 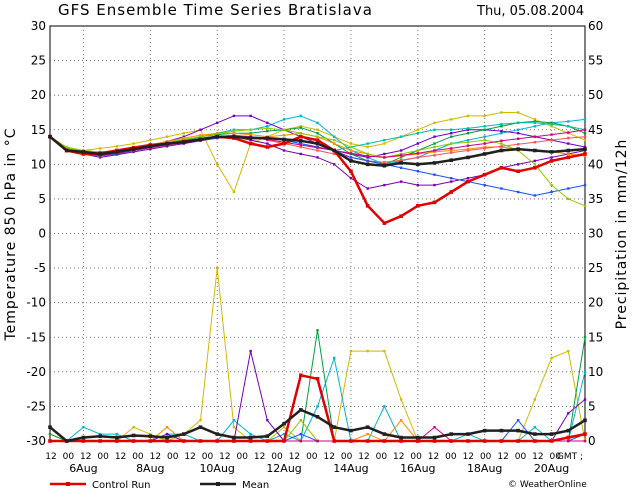 What do you see at coordinates (530, 11) in the screenshot?
I see `chart-date: Thu, 05.08.2004` at bounding box center [530, 11].